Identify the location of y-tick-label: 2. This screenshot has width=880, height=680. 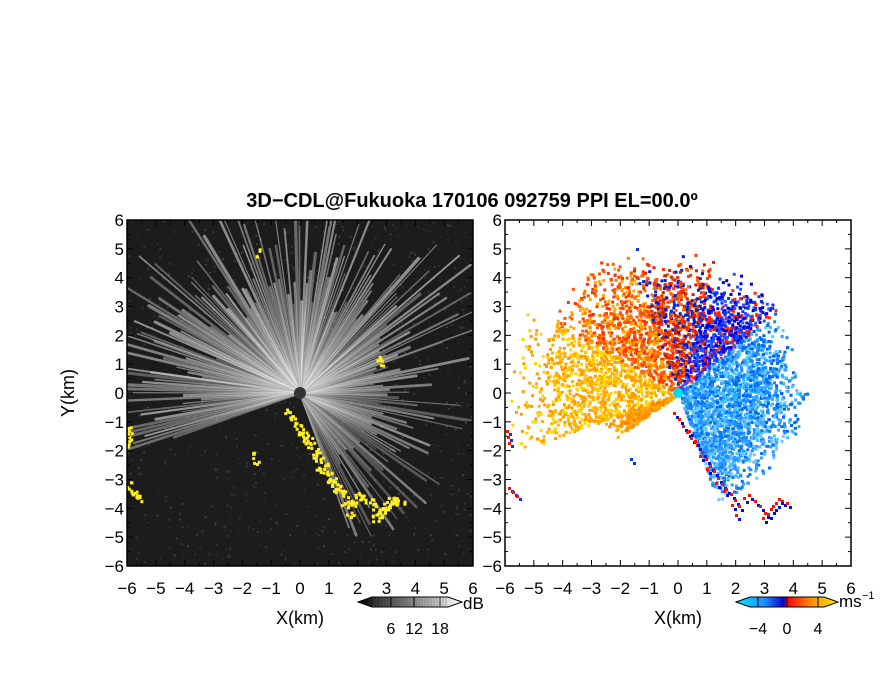
(119, 335).